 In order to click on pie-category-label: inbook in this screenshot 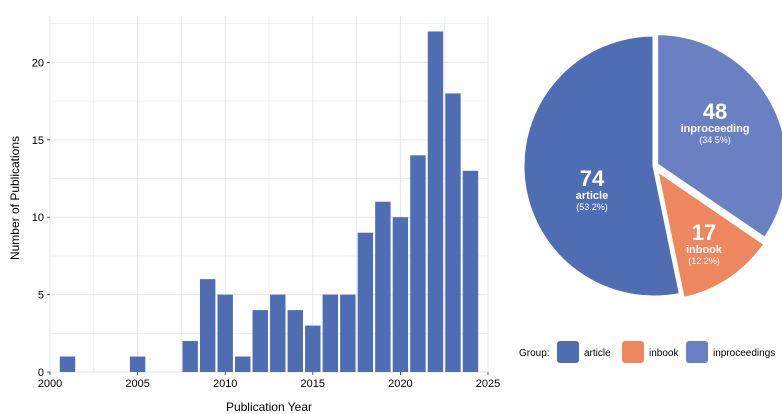, I will do `click(704, 250)`.